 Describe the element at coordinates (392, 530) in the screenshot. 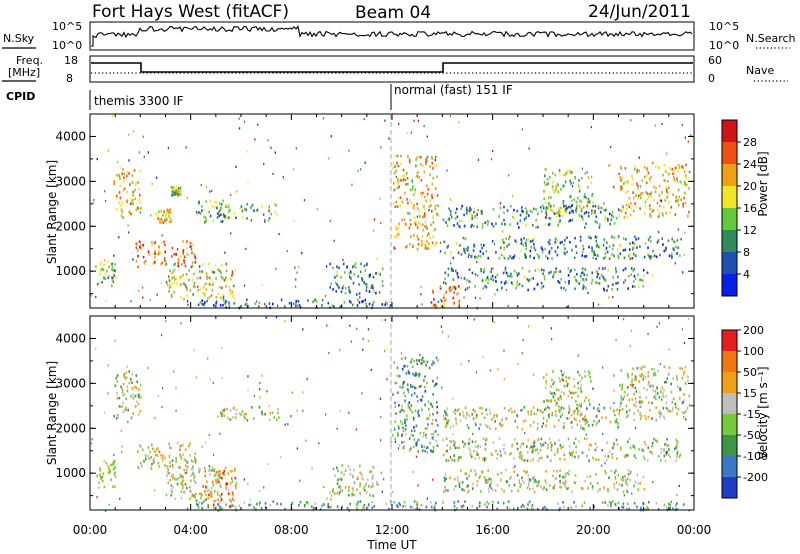

I see `time-x-axis: 00:00 04:00 08:00 12:00 16:00 20:00 00:00` at that location.